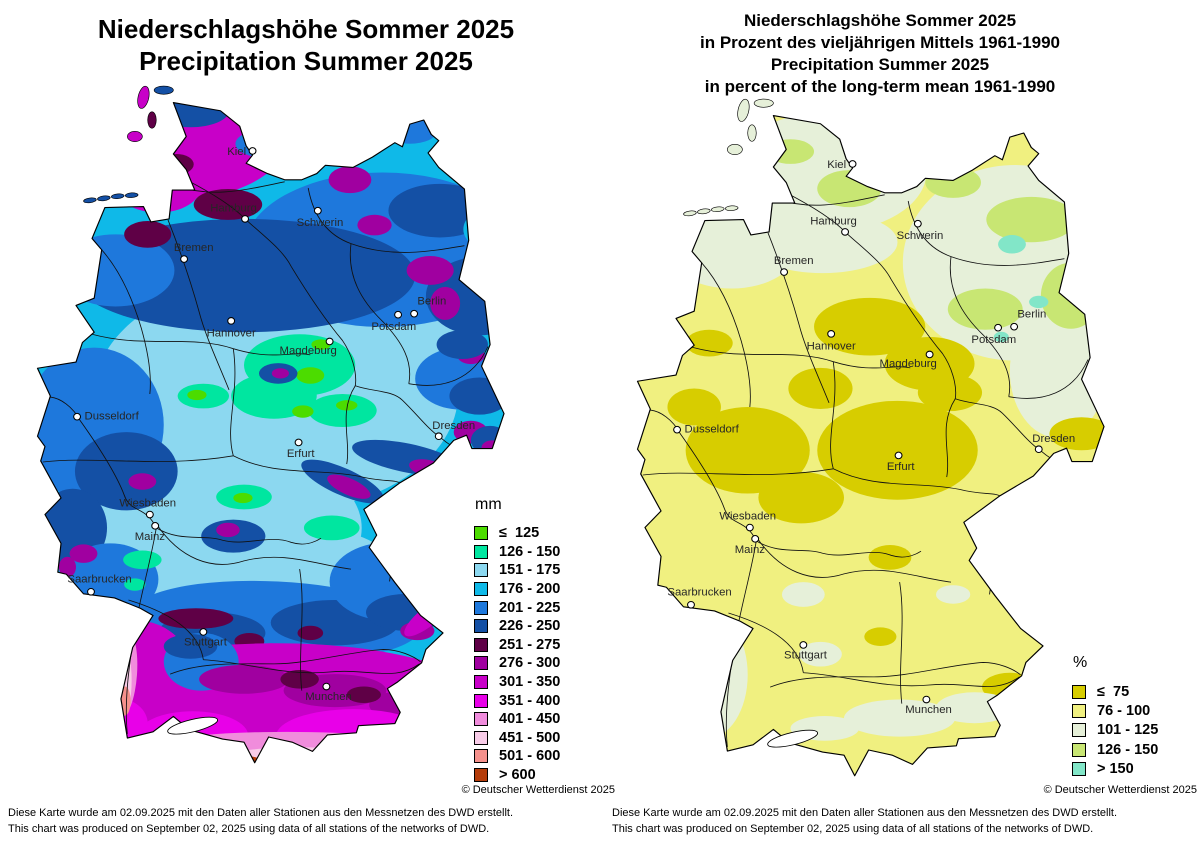  What do you see at coordinates (530, 607) in the screenshot?
I see `legend-label: 201 - 225` at bounding box center [530, 607].